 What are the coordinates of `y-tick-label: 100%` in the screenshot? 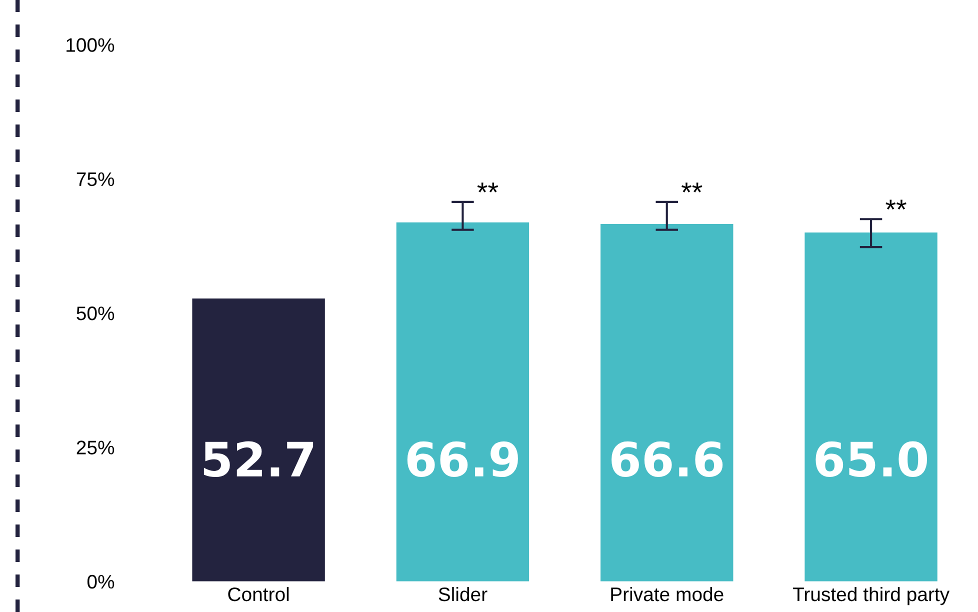 It's located at (90, 45).